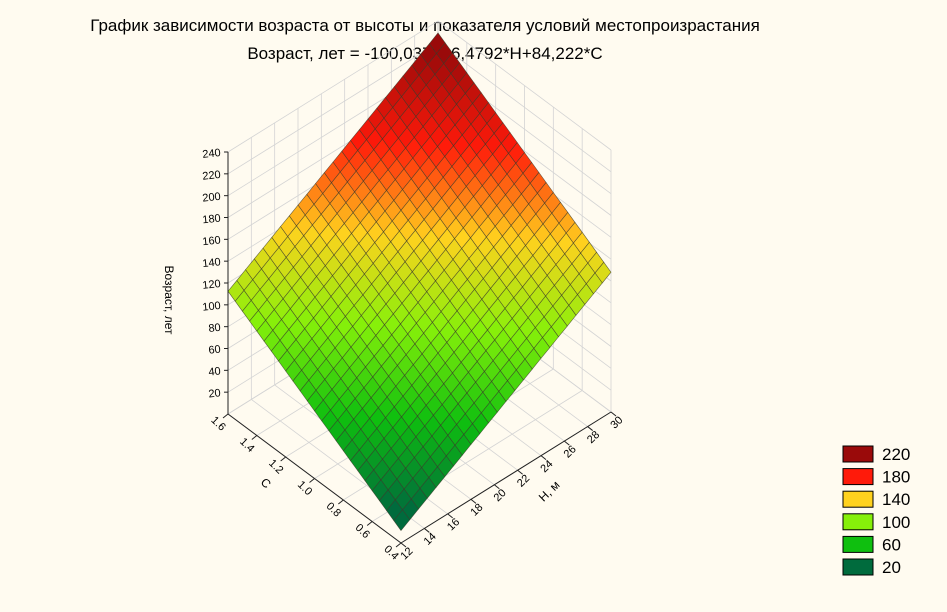  I want to click on legend-label: 220, so click(896, 454).